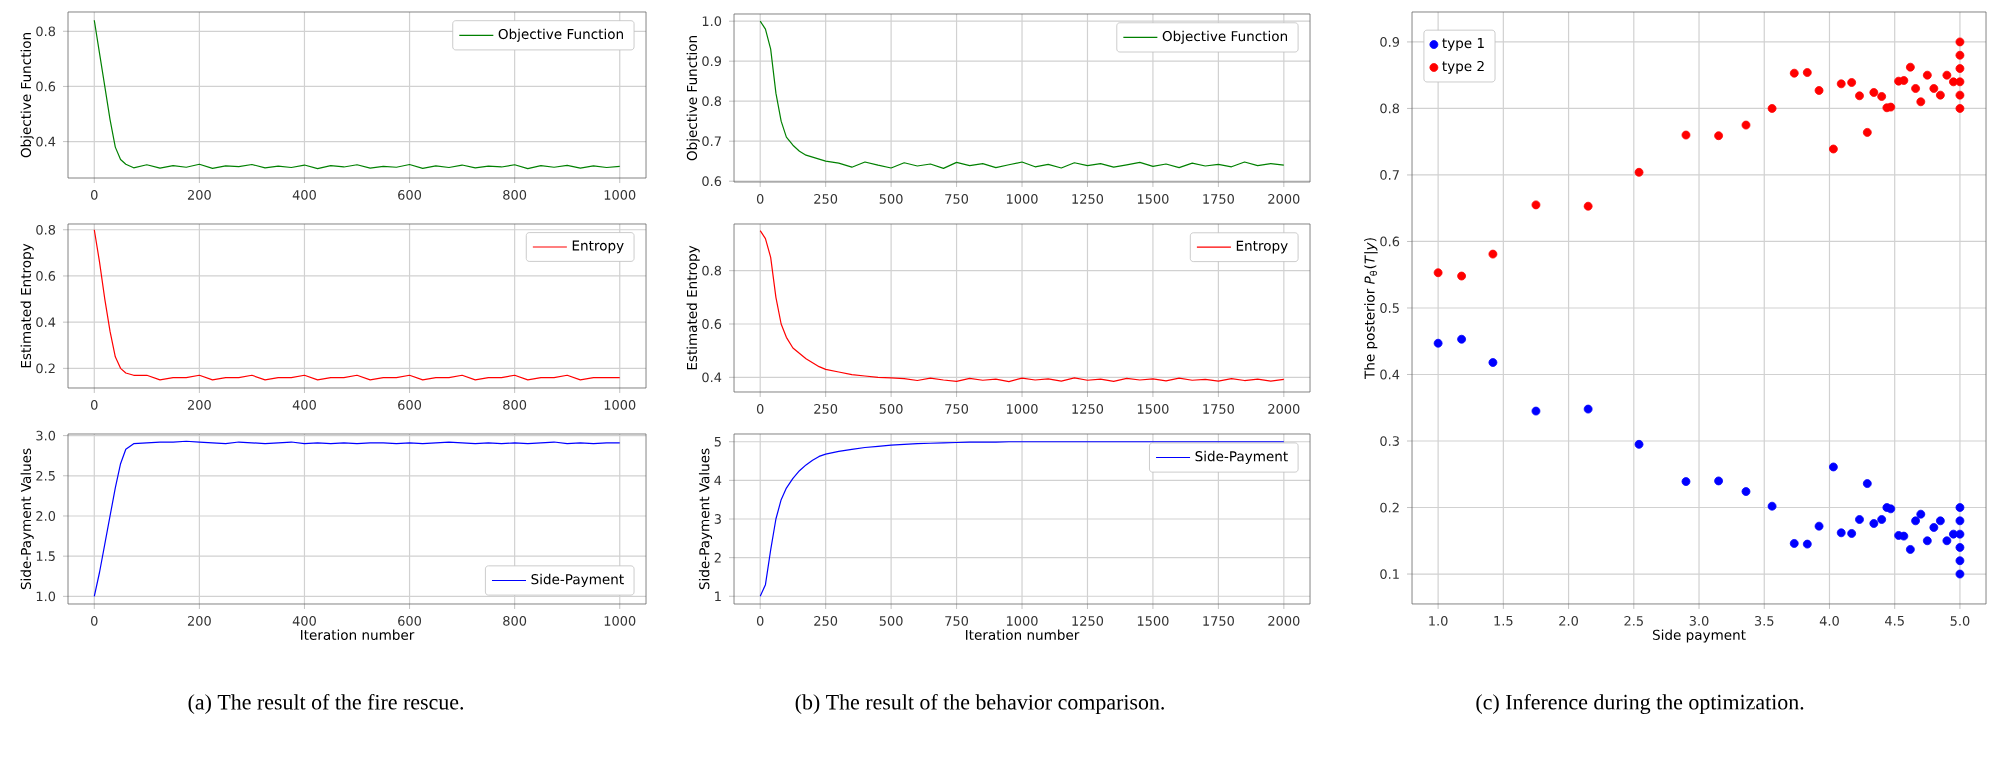 Image resolution: width=2000 pixels, height=768 pixels. I want to click on text: (c) Inference during the optimization., so click(1640, 704).